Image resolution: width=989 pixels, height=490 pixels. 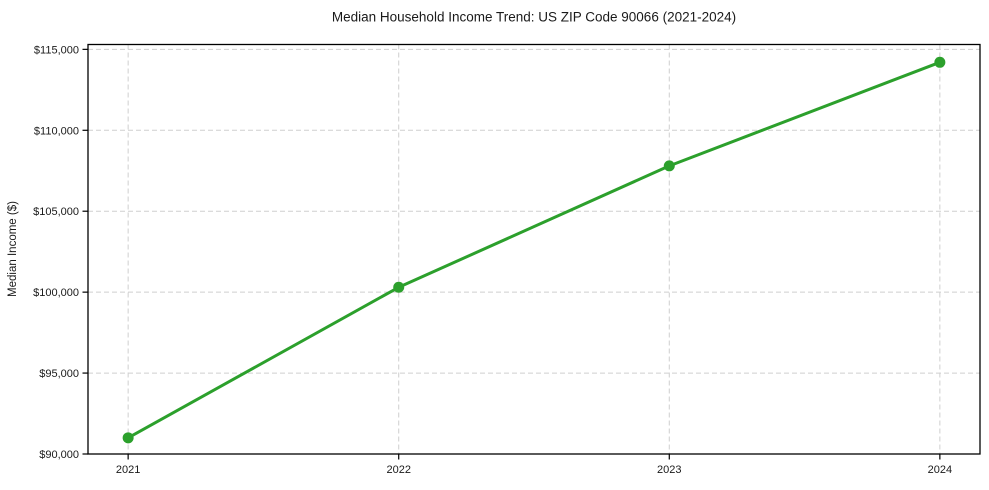 I want to click on x-tick-label: 2023, so click(x=669, y=470).